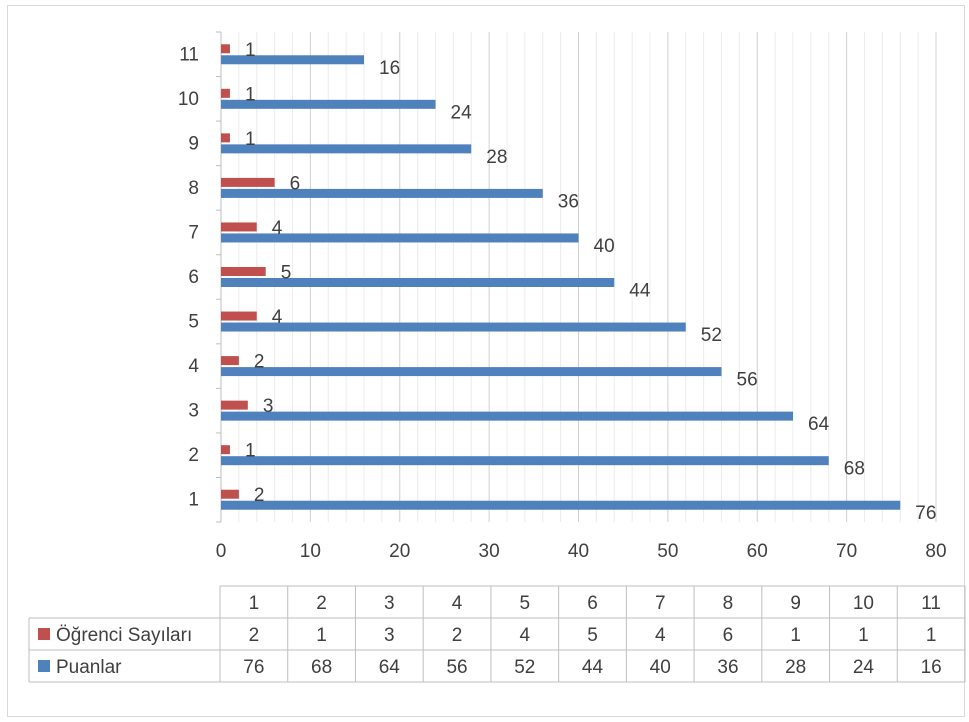 The width and height of the screenshot is (969, 722). Describe the element at coordinates (846, 551) in the screenshot. I see `x-tick-label: 70` at that location.